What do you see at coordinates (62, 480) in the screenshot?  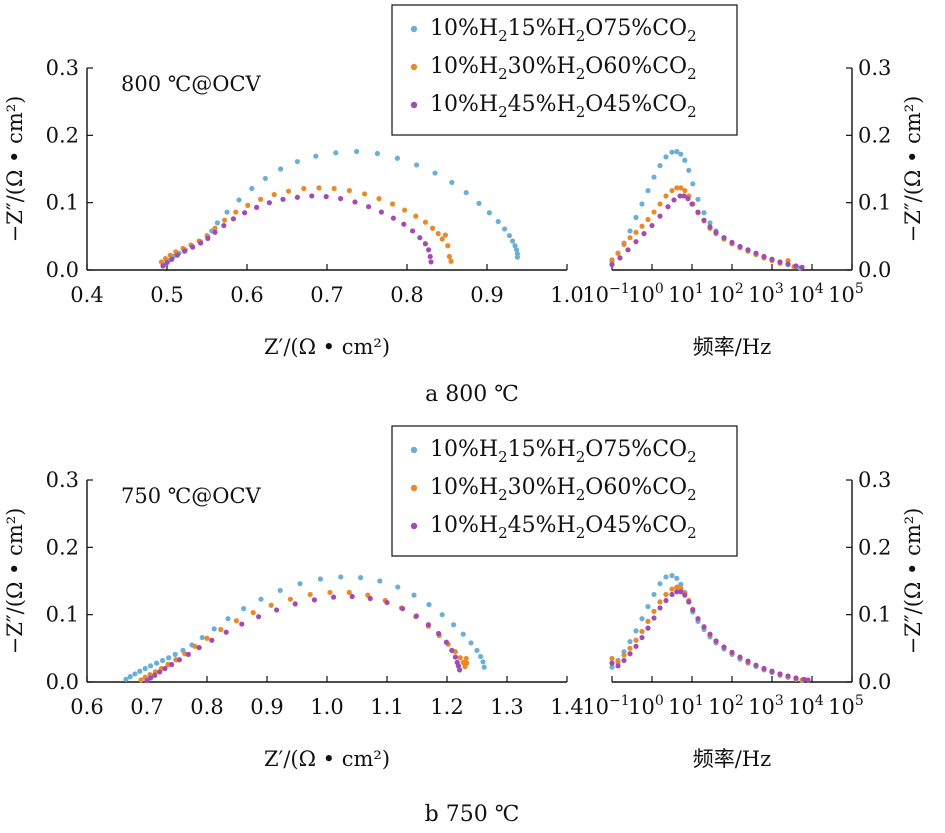 I see `nyquist-y-tick-label: 0.3` at bounding box center [62, 480].